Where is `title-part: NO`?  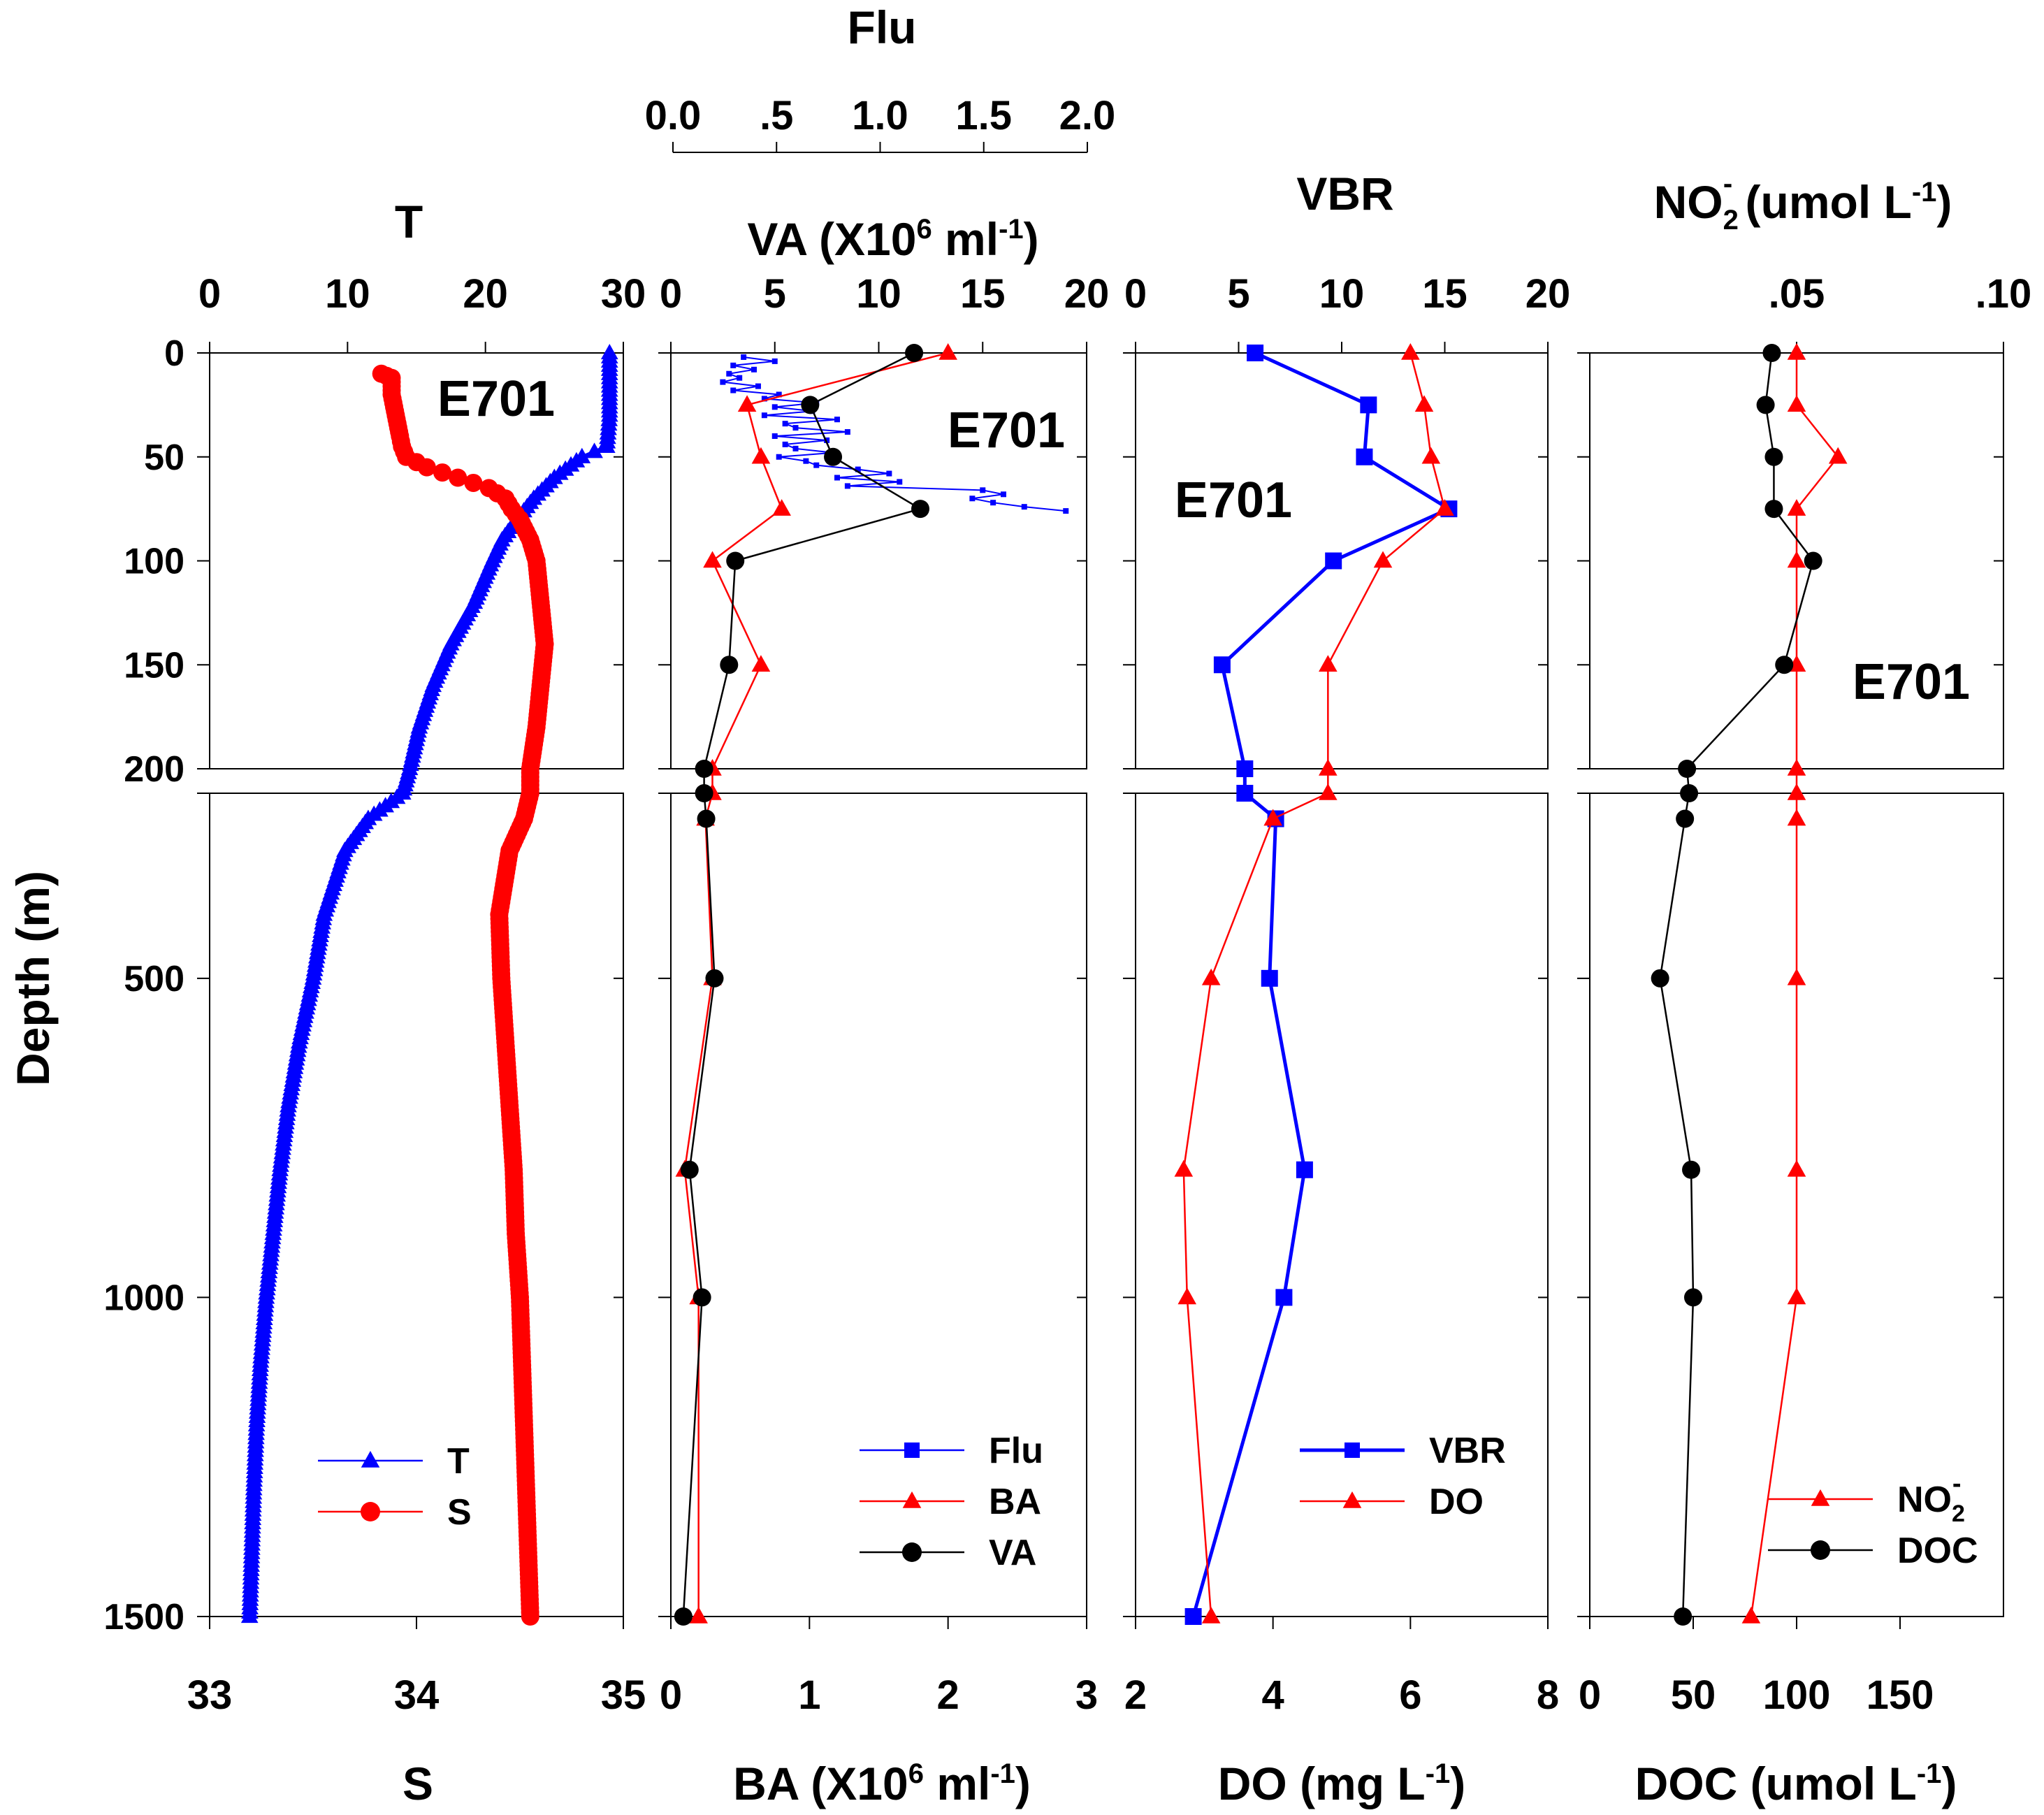
title-part: NO is located at coordinates (1688, 202).